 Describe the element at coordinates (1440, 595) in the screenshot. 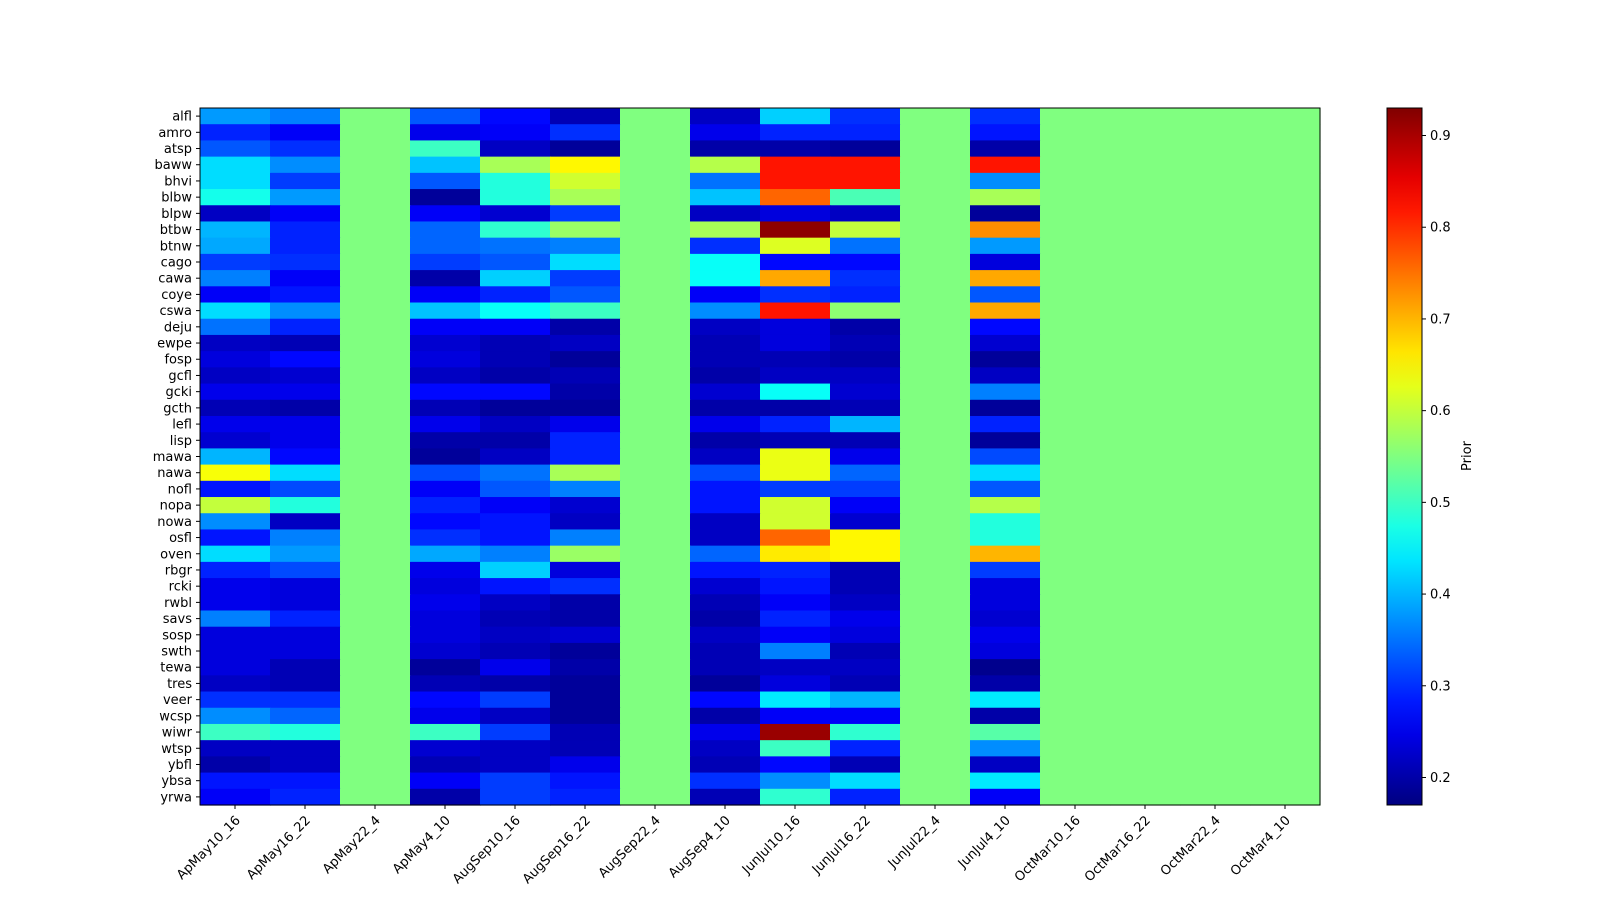

I see `colorbar-tick-label: 0.4` at that location.